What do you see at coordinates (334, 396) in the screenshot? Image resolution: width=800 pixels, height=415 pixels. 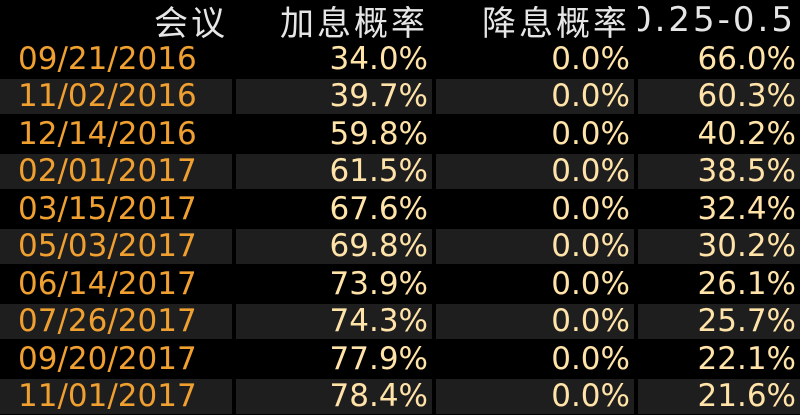 I see `probability-cell: 78.4%` at bounding box center [334, 396].